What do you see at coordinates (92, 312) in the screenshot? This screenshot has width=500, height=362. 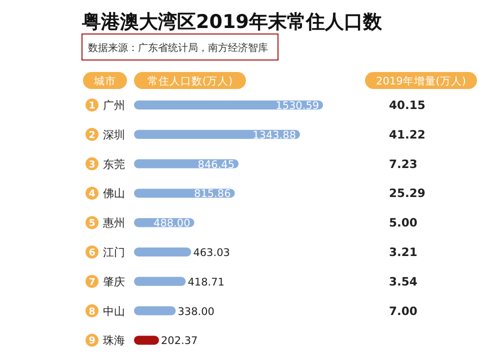 I see `text: 8` at bounding box center [92, 312].